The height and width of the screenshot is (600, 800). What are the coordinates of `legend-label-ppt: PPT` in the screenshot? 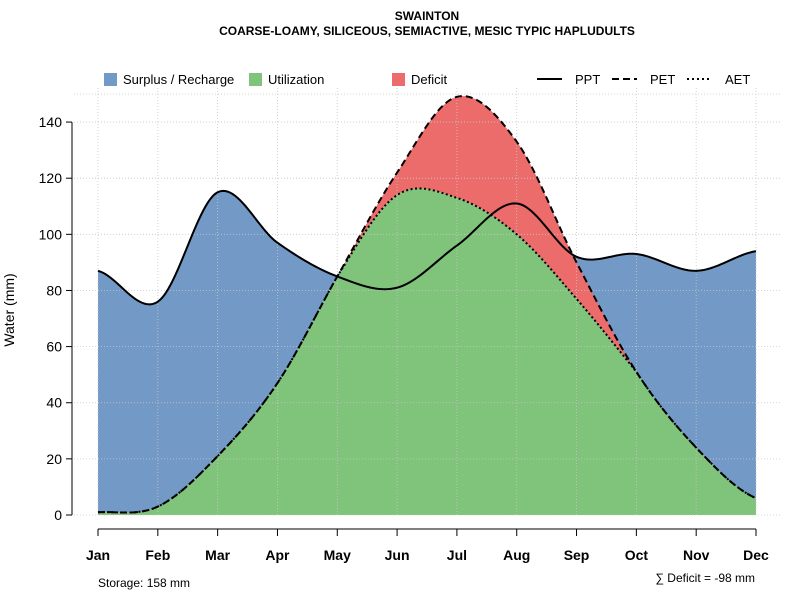 It's located at (587, 79).